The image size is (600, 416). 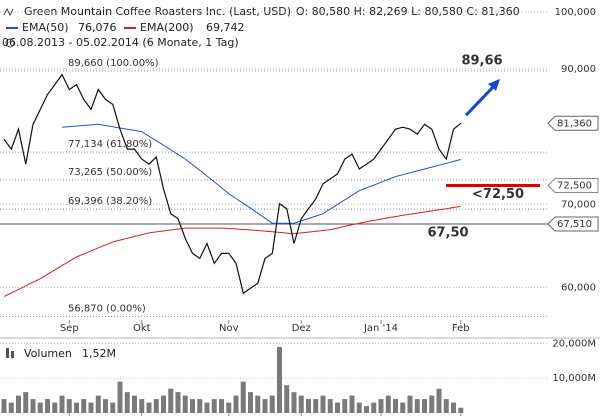 I want to click on price-tag-label: 67,510, so click(x=574, y=224).